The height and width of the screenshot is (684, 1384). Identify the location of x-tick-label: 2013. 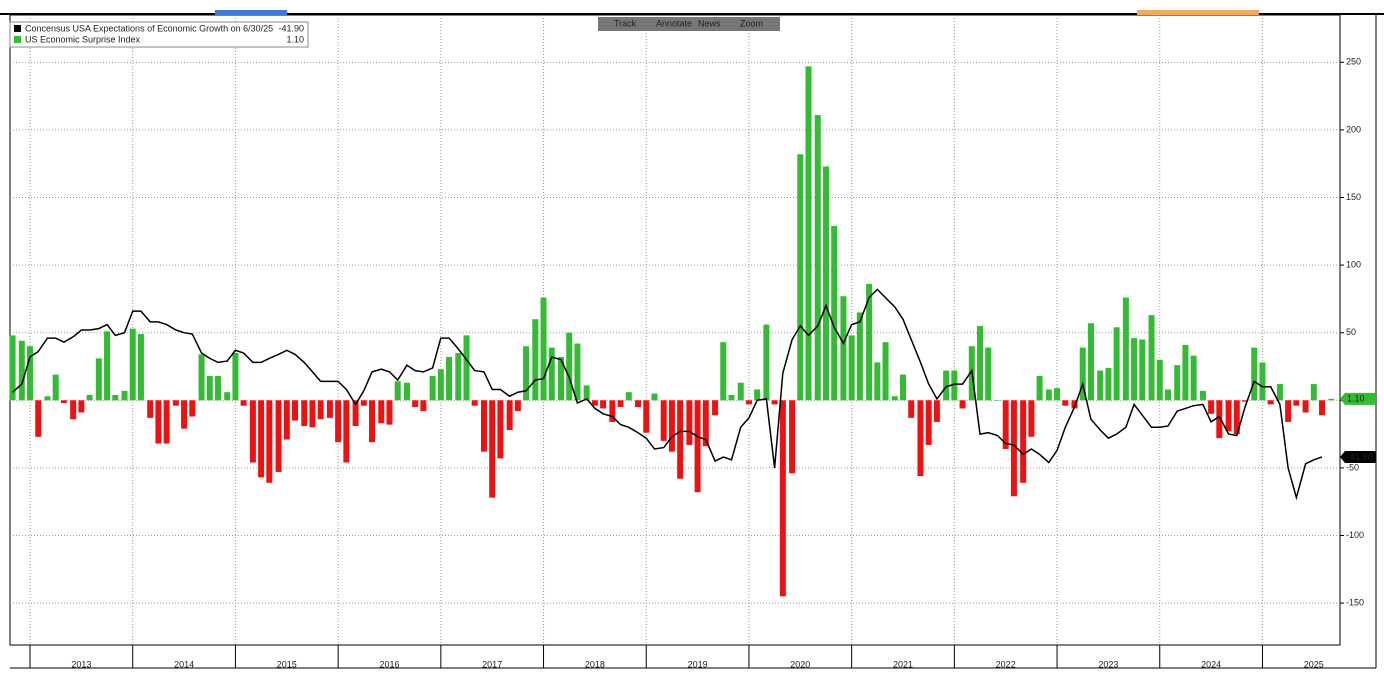
(81, 664).